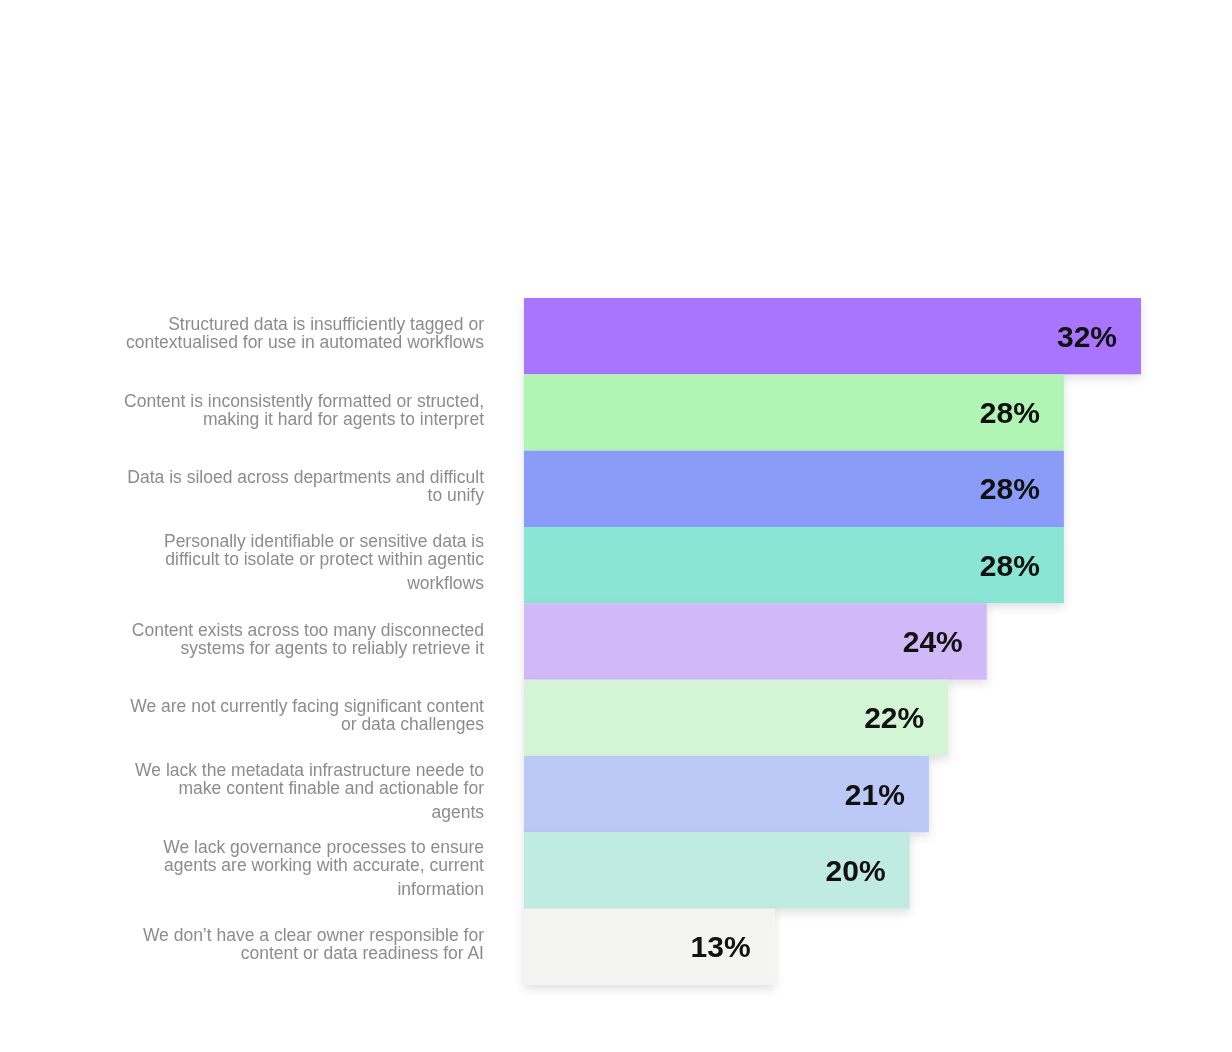  What do you see at coordinates (308, 638) in the screenshot?
I see `y-tick-label: Content exists across too many disconnected systems for agents to reliably retrieve it` at bounding box center [308, 638].